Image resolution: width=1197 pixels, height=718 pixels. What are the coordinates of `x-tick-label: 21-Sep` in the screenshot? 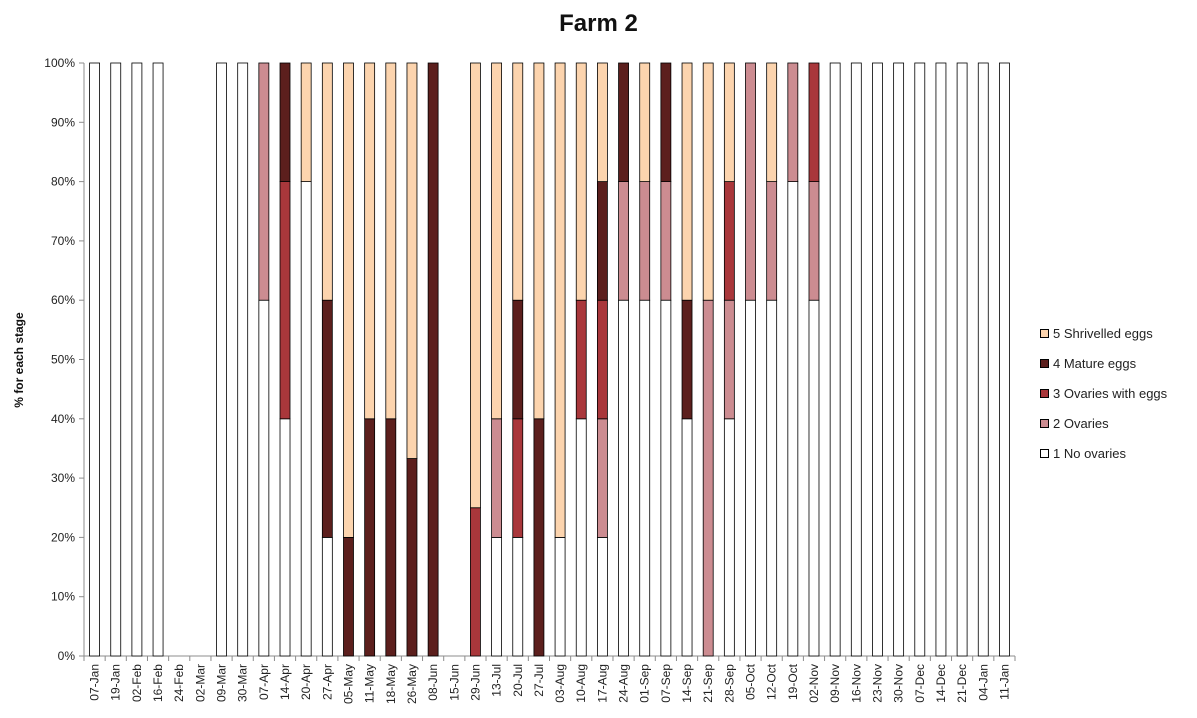 It's located at (708, 683).